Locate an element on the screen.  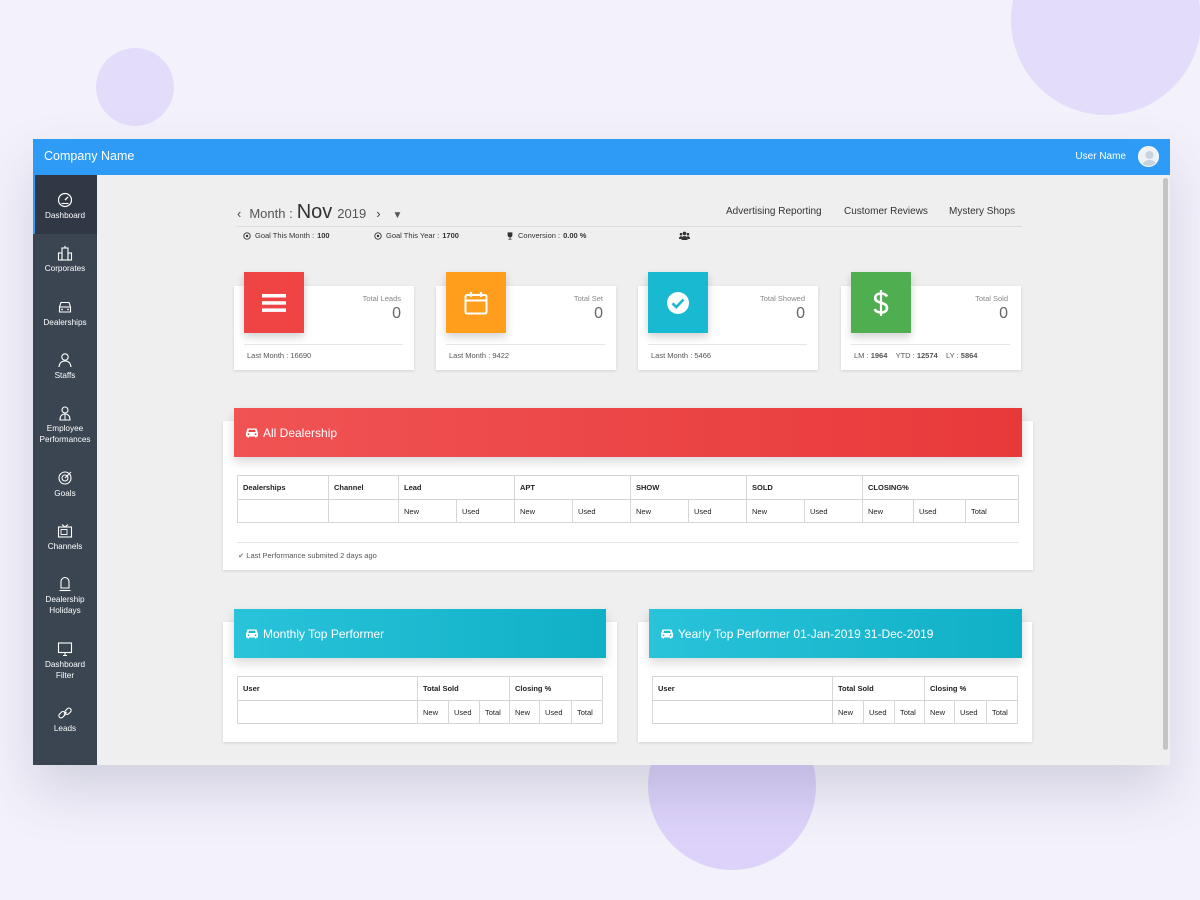
company-name: Company Name is located at coordinates (89, 156).